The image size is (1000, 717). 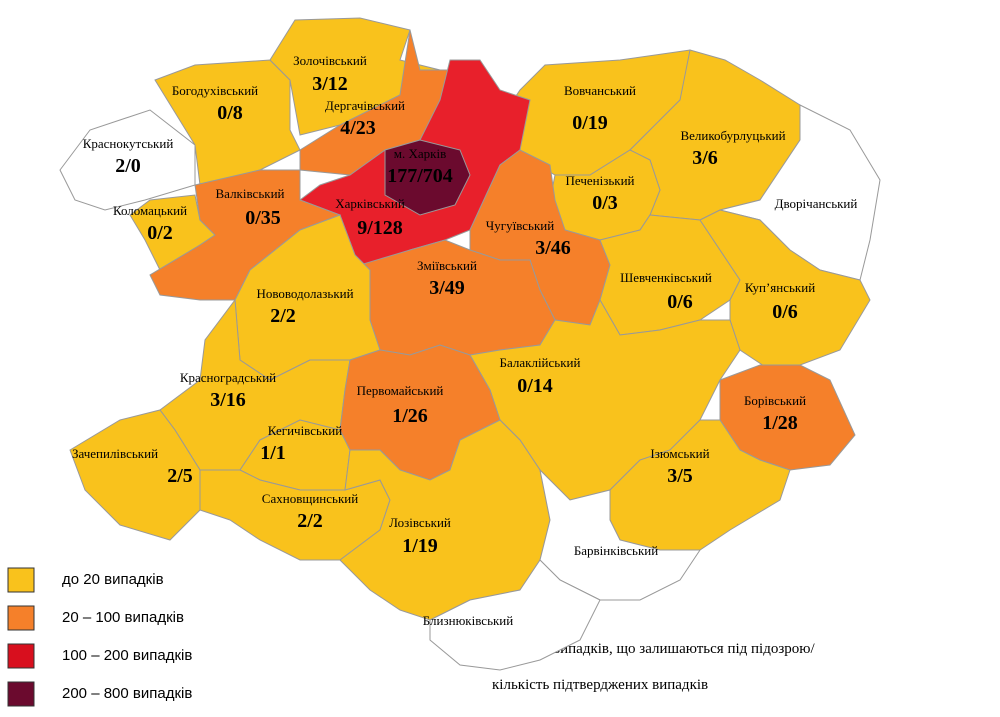 I want to click on district-name: Дергачівський, so click(x=365, y=105).